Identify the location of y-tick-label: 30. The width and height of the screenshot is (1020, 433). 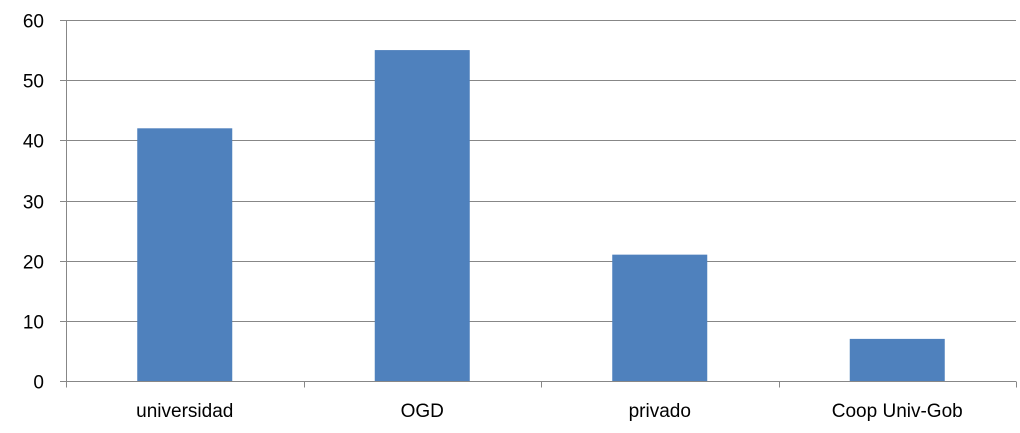
(33, 203).